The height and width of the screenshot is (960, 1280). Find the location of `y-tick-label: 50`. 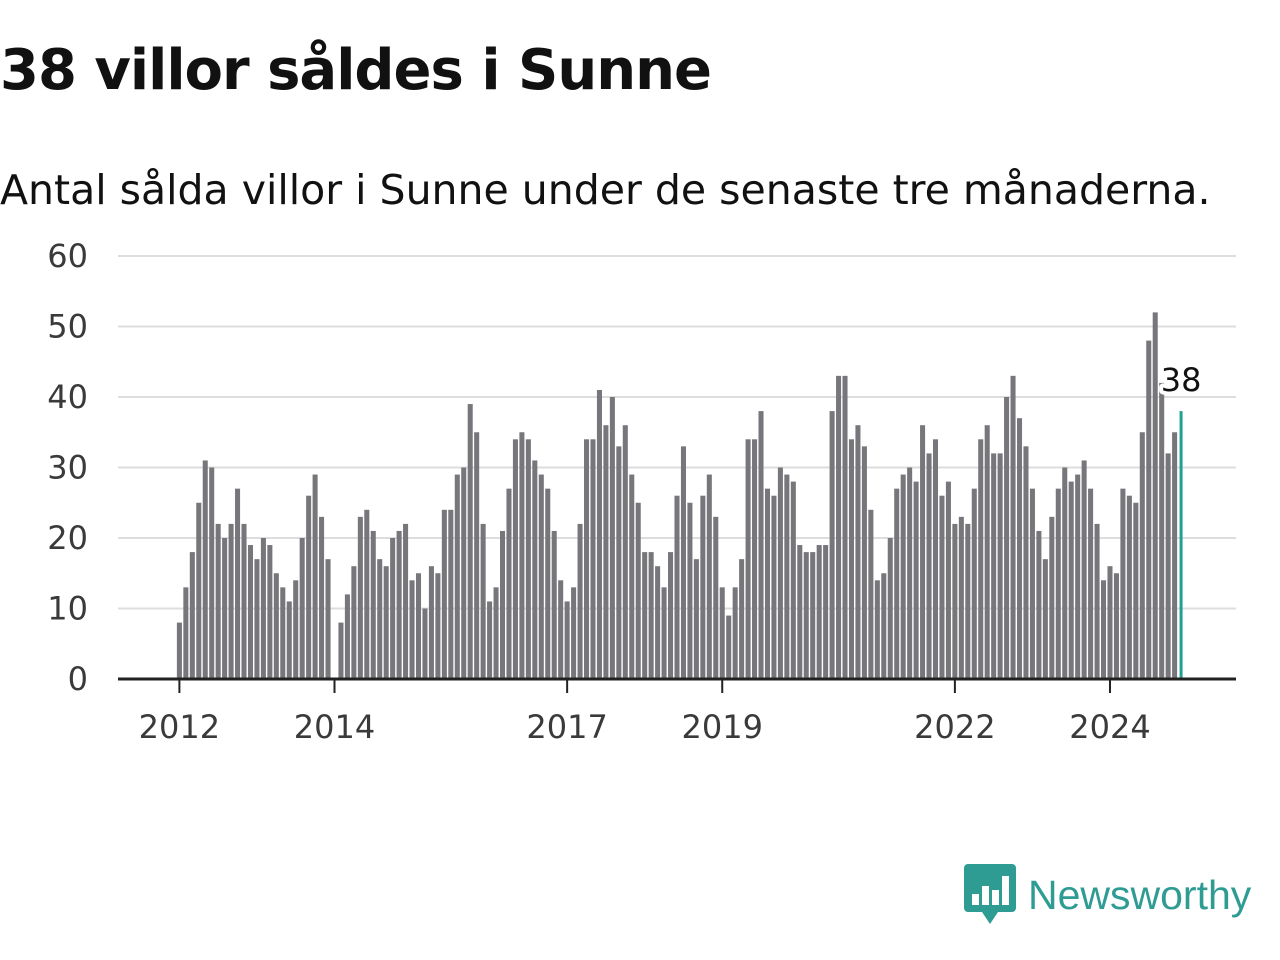

y-tick-label: 50 is located at coordinates (67, 327).